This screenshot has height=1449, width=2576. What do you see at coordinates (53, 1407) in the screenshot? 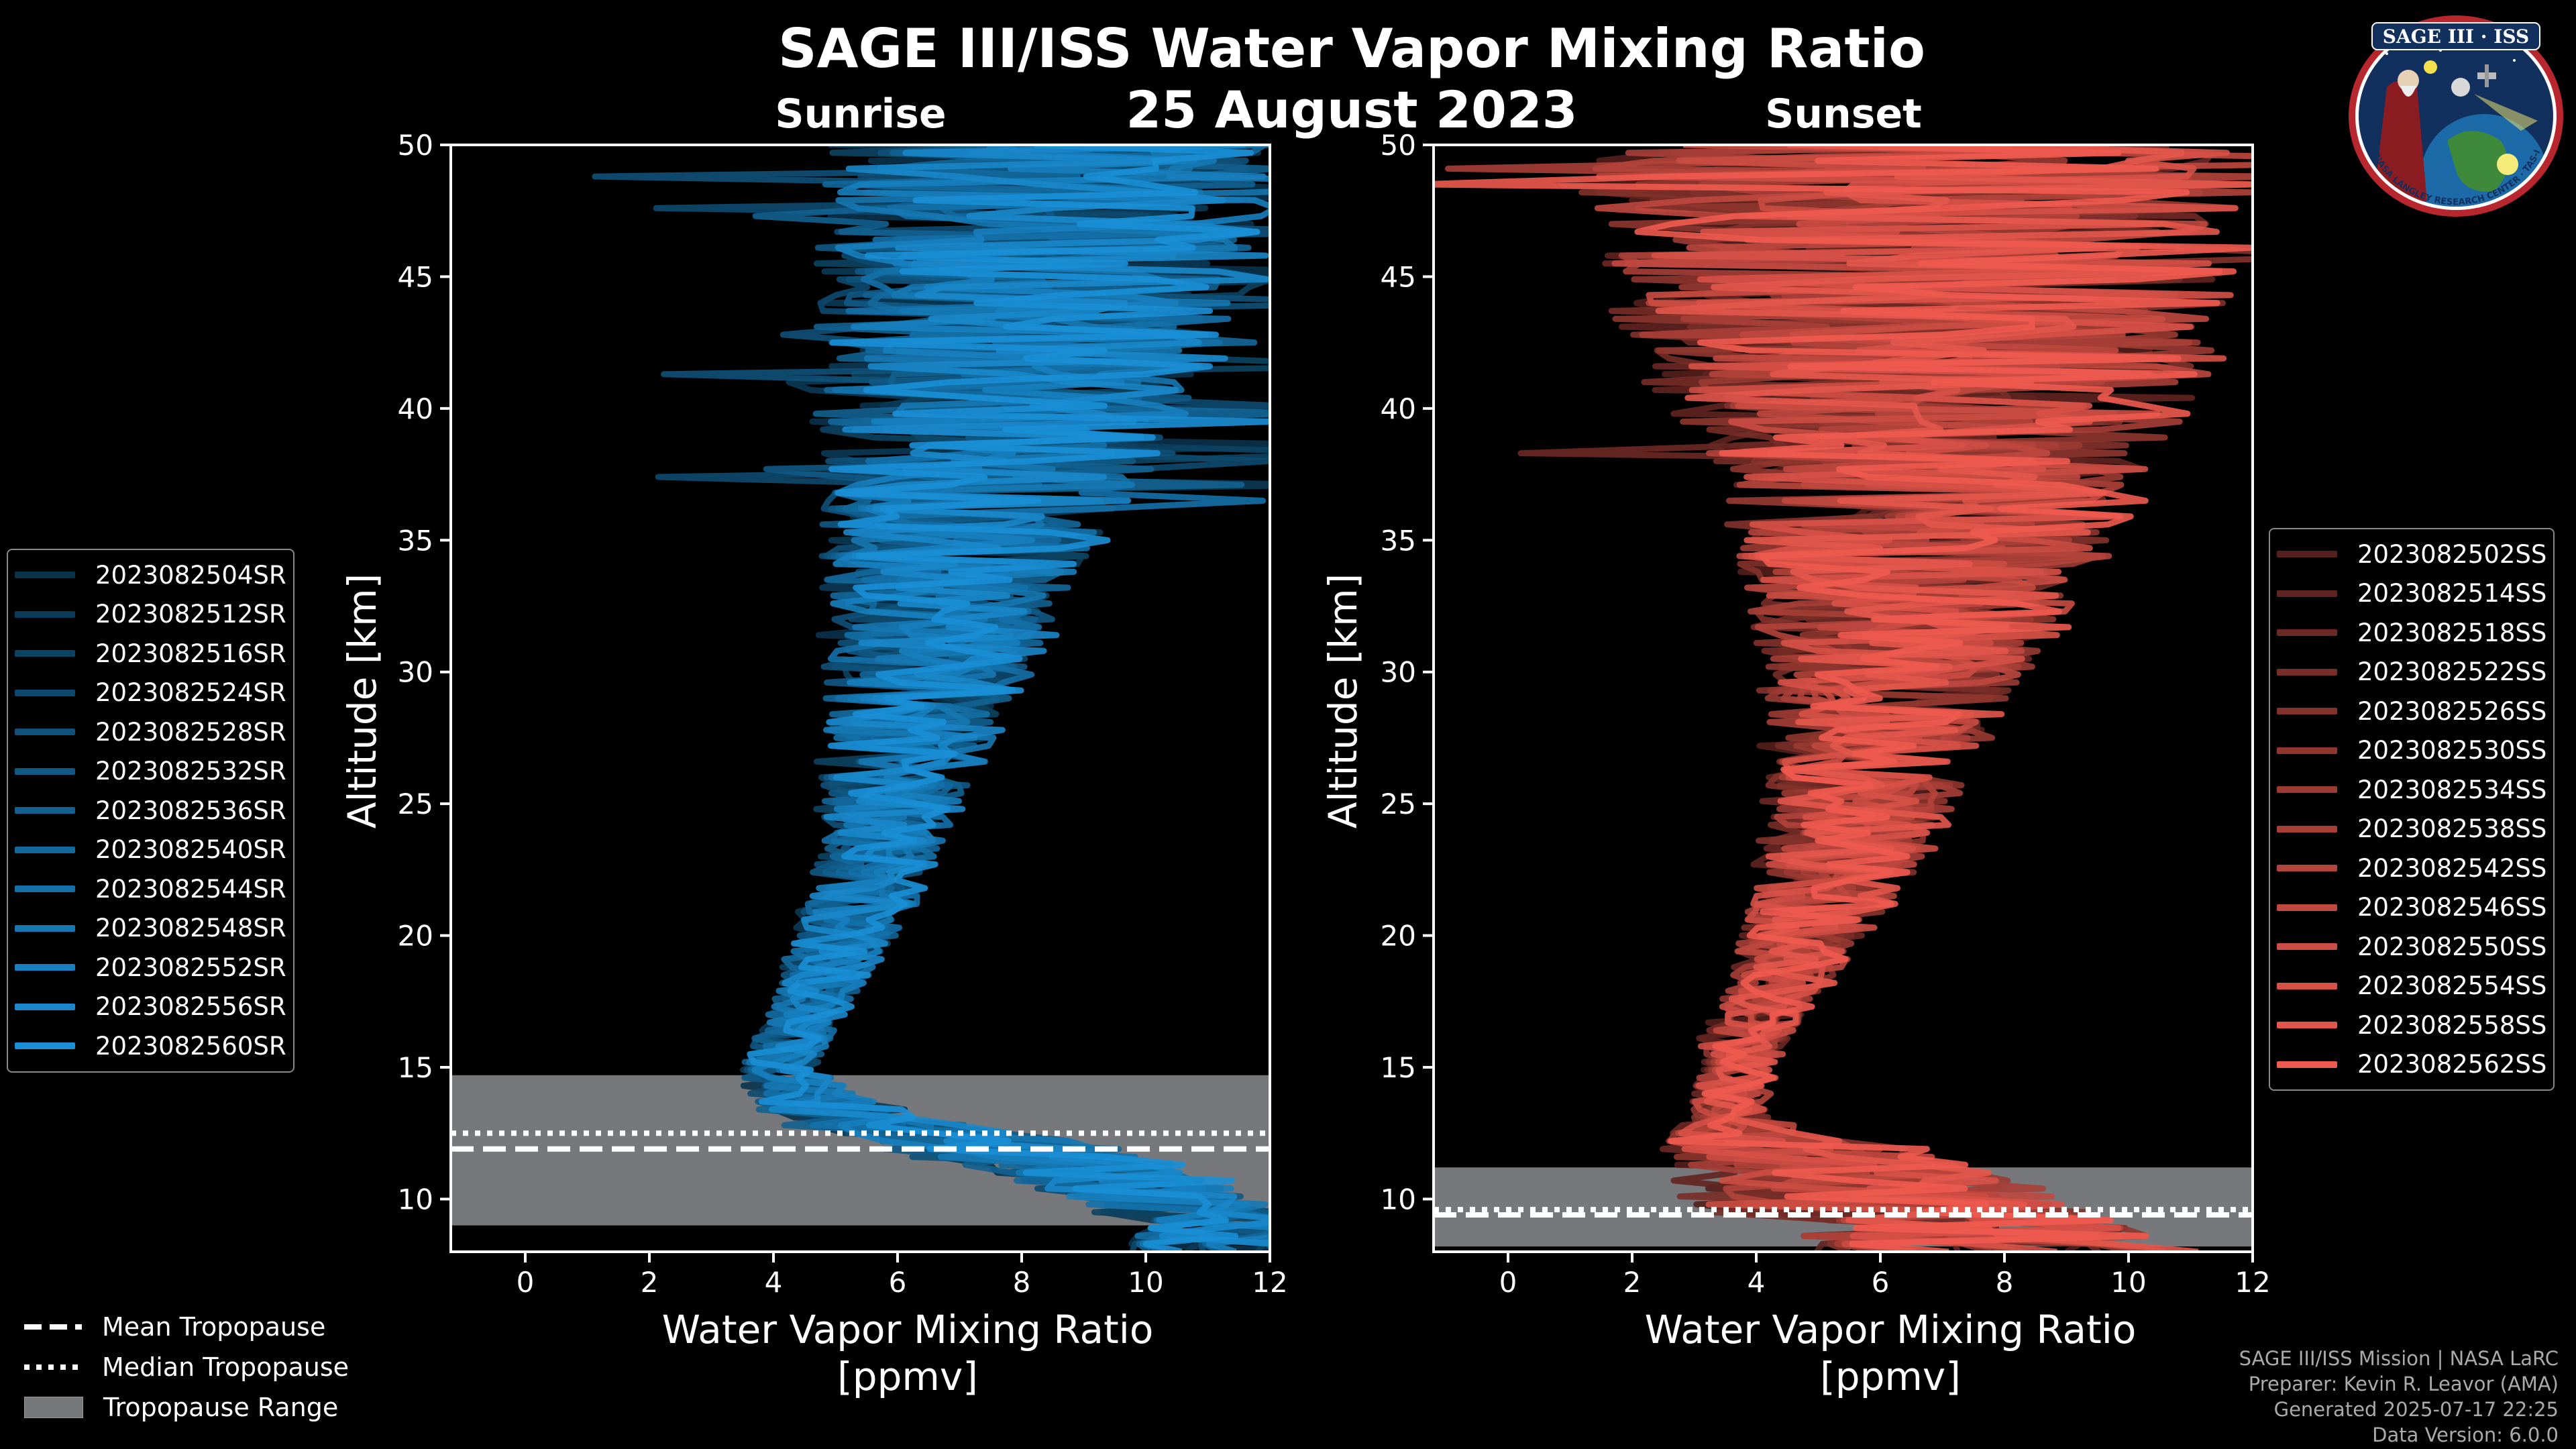
I see `range-swatch` at bounding box center [53, 1407].